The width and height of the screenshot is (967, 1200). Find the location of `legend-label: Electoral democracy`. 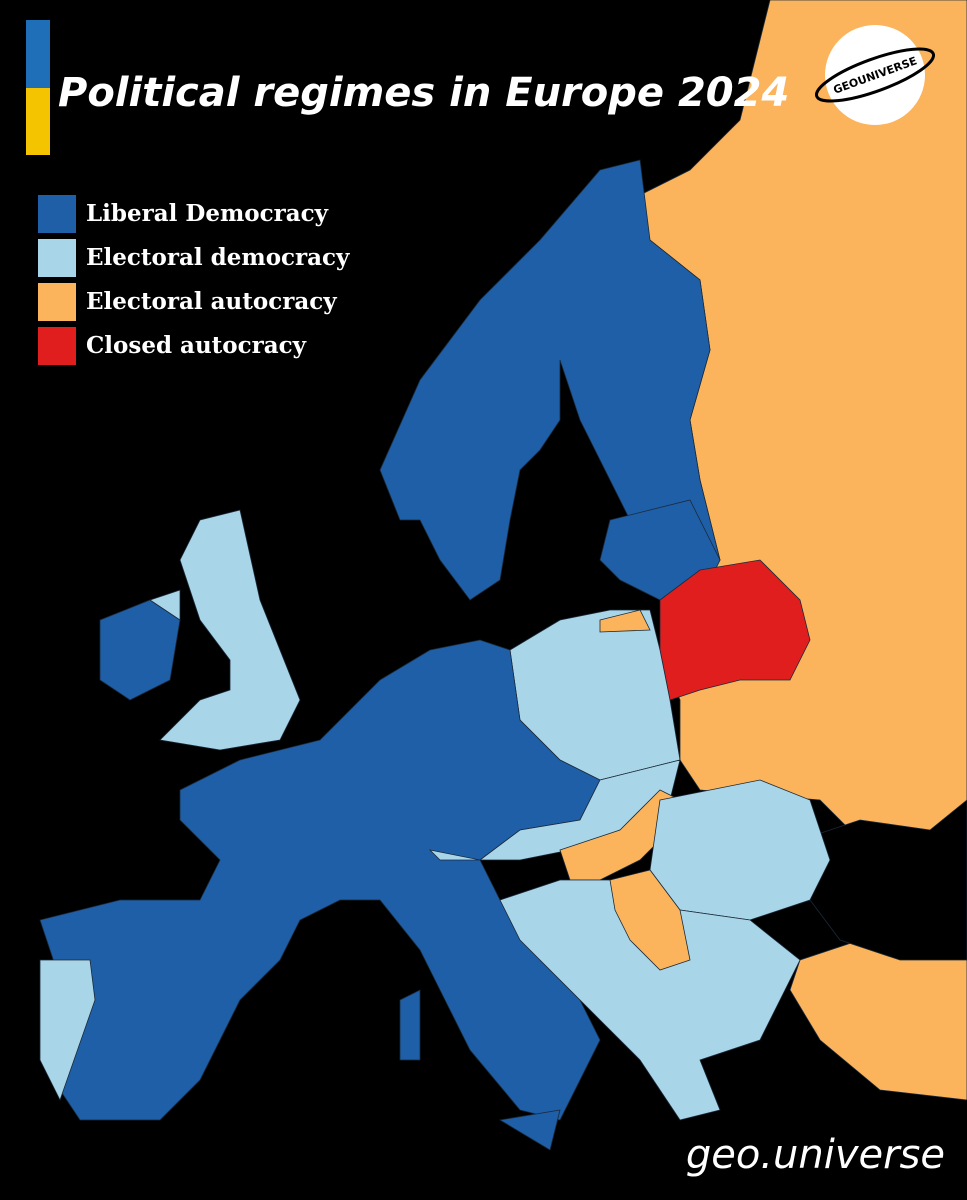

legend-label: Electoral democracy is located at coordinates (218, 257).